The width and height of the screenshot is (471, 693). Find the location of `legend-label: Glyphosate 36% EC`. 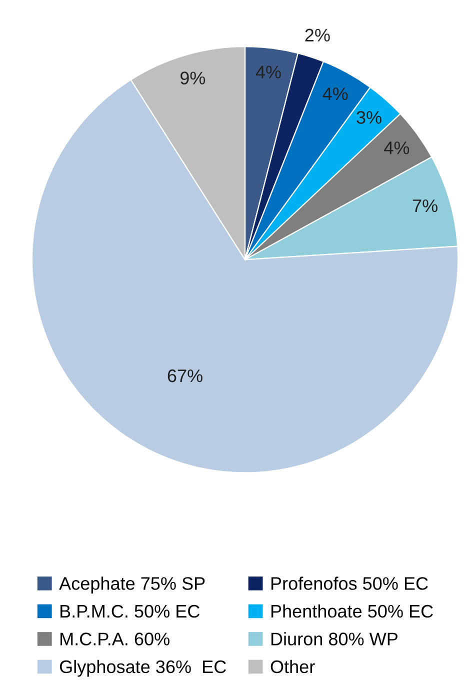

legend-label: Glyphosate 36% EC is located at coordinates (143, 668).